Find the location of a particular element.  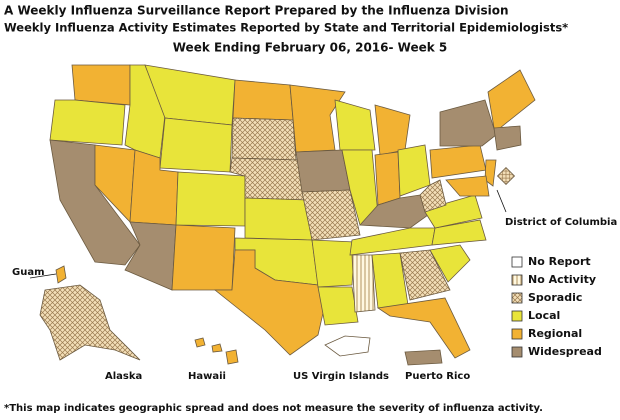

legend-label: No Activity is located at coordinates (562, 279).